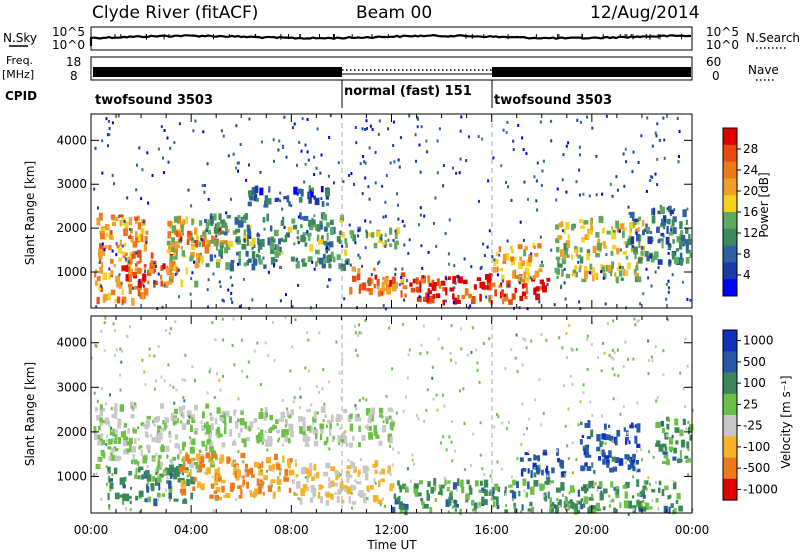 The image size is (800, 554). What do you see at coordinates (71, 272) in the screenshot?
I see `y-tick-label: 1000` at bounding box center [71, 272].